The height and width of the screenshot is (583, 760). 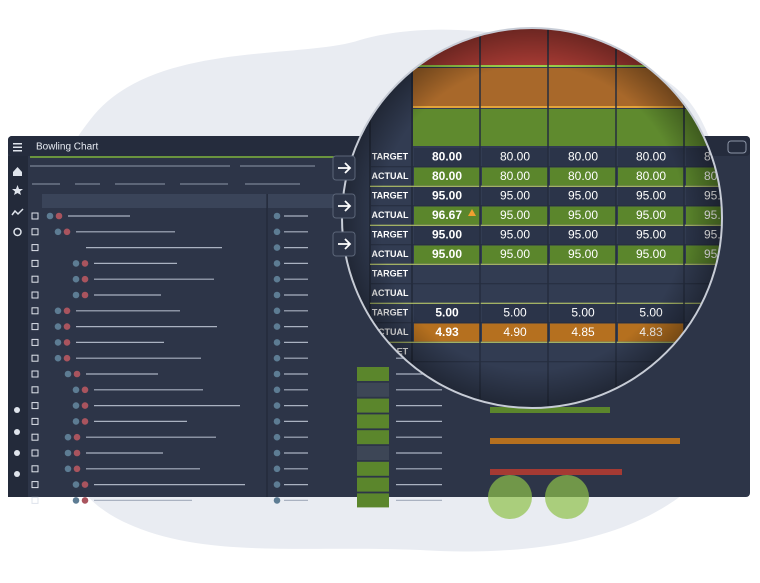 I want to click on arrow-buttons, so click(x=344, y=206).